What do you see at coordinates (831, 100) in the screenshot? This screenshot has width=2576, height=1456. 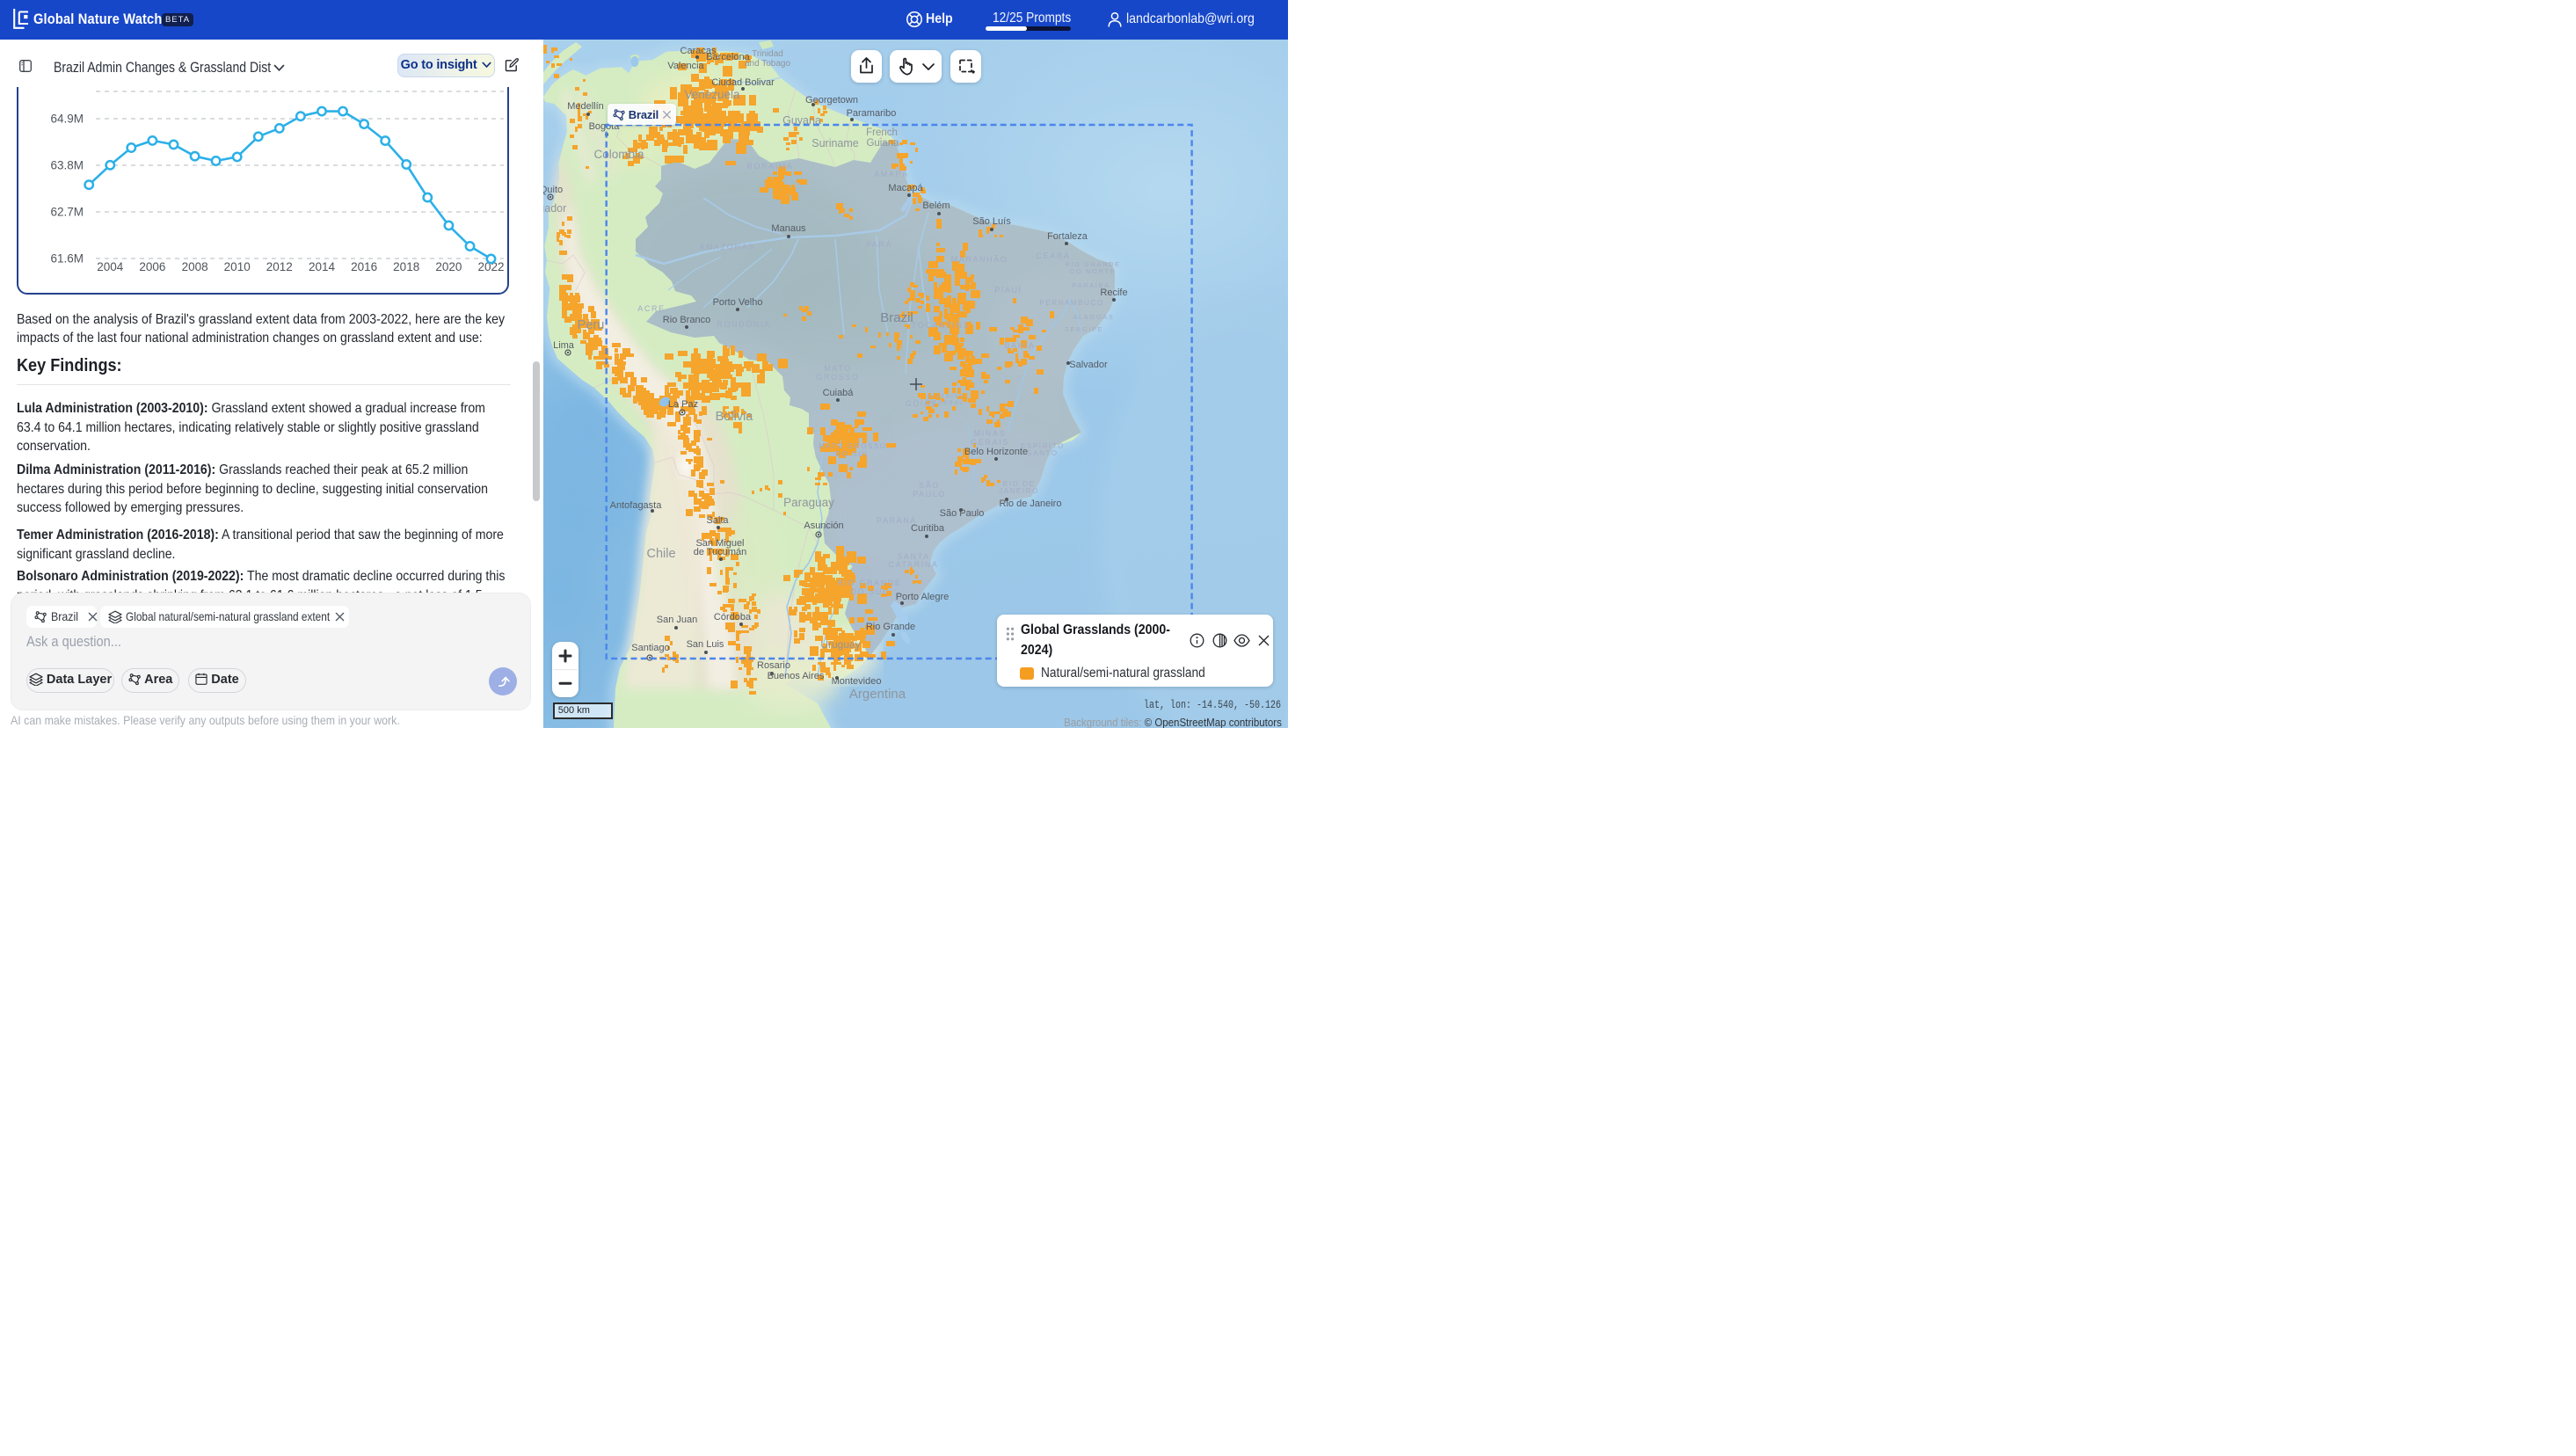 I see `svg-text: Georgetown` at bounding box center [831, 100].